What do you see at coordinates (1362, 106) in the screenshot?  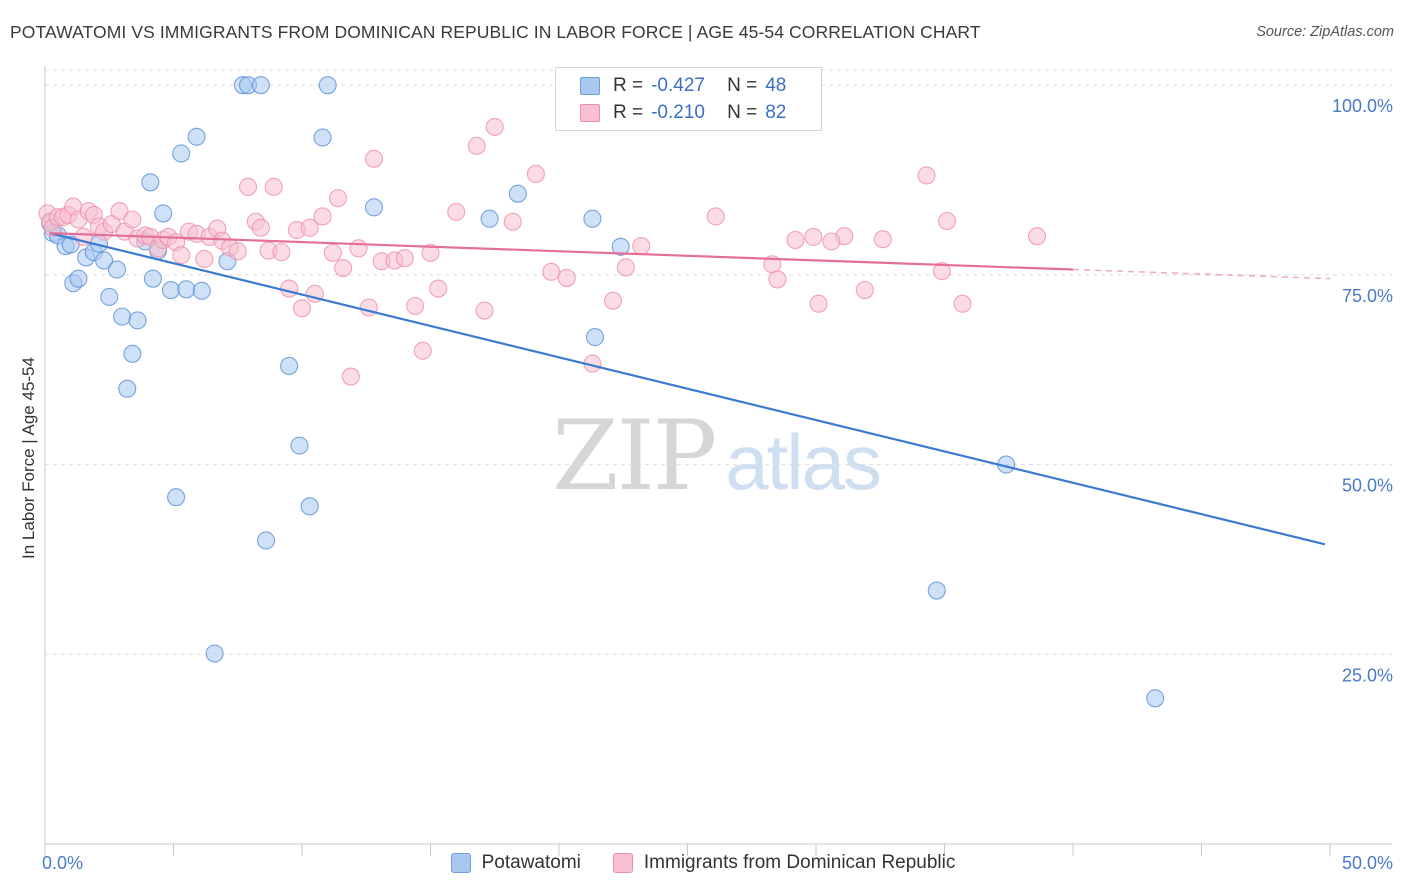 I see `y-tick-label: 100.0%` at bounding box center [1362, 106].